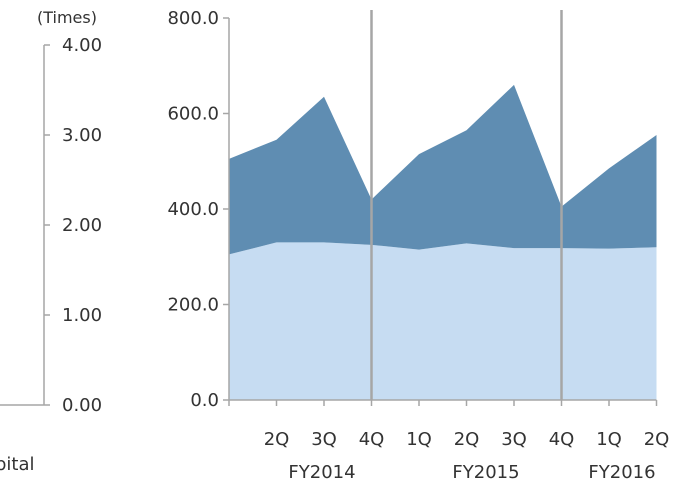  Describe the element at coordinates (449, 441) in the screenshot. I see `x-axis: 2Q 3Q 4Q 1Q 2Q 3Q 4Q 1Q 2Q FY2014 FY2015 FY2016` at that location.